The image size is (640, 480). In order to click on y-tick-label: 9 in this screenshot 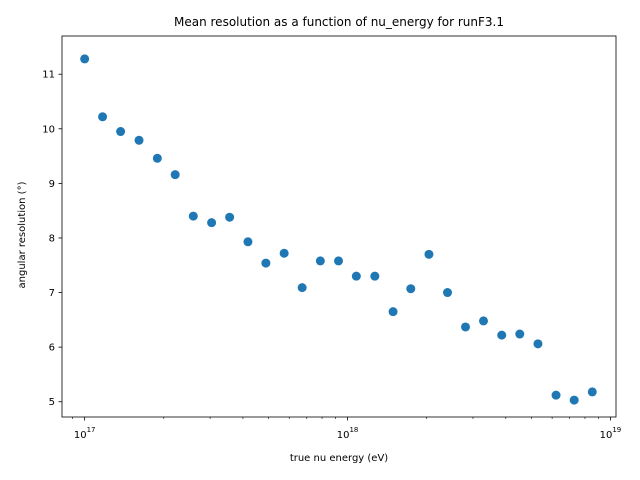, I will do `click(52, 184)`.